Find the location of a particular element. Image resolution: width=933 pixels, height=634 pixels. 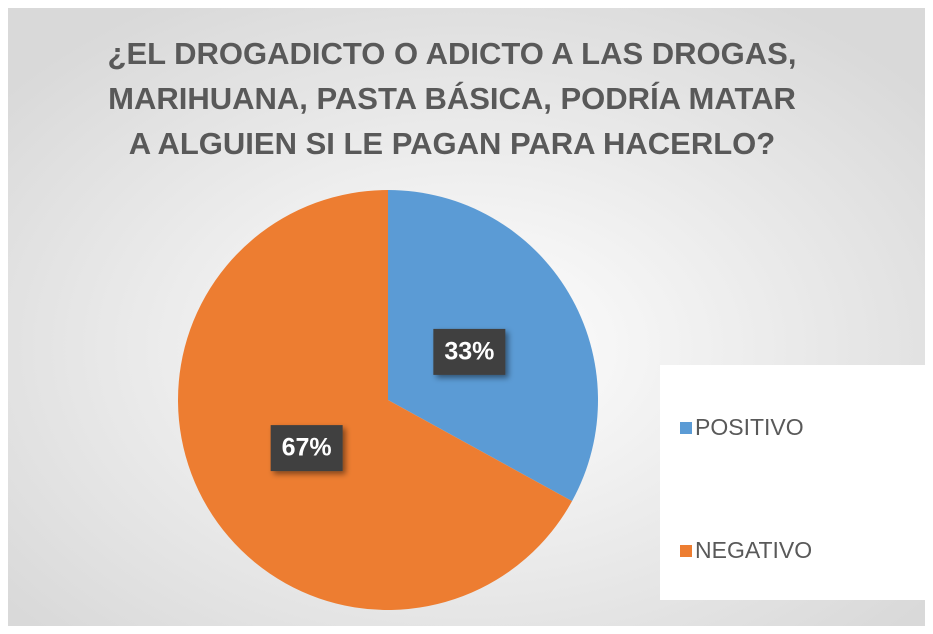

chart-title: A ALGUIEN SI LE PAGAN PARA HACERLO? is located at coordinates (452, 143).